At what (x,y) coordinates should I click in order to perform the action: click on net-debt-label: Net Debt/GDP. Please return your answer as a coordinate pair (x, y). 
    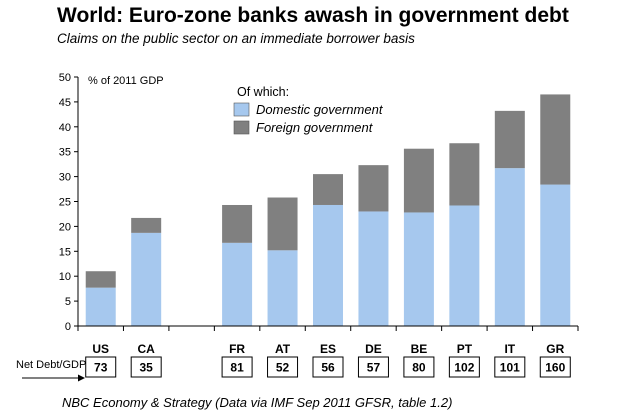
    Looking at the image, I should click on (51, 365).